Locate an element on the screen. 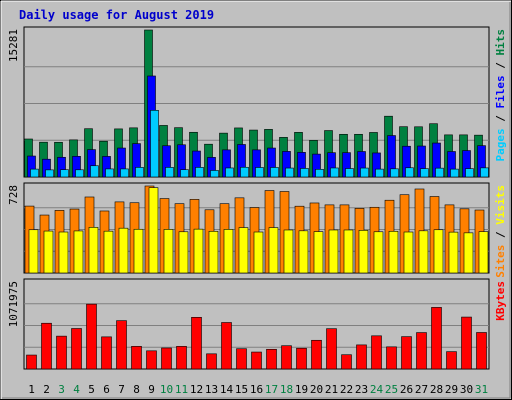 The image size is (512, 400). x-tick-label-day-19: 19 is located at coordinates (301, 389).